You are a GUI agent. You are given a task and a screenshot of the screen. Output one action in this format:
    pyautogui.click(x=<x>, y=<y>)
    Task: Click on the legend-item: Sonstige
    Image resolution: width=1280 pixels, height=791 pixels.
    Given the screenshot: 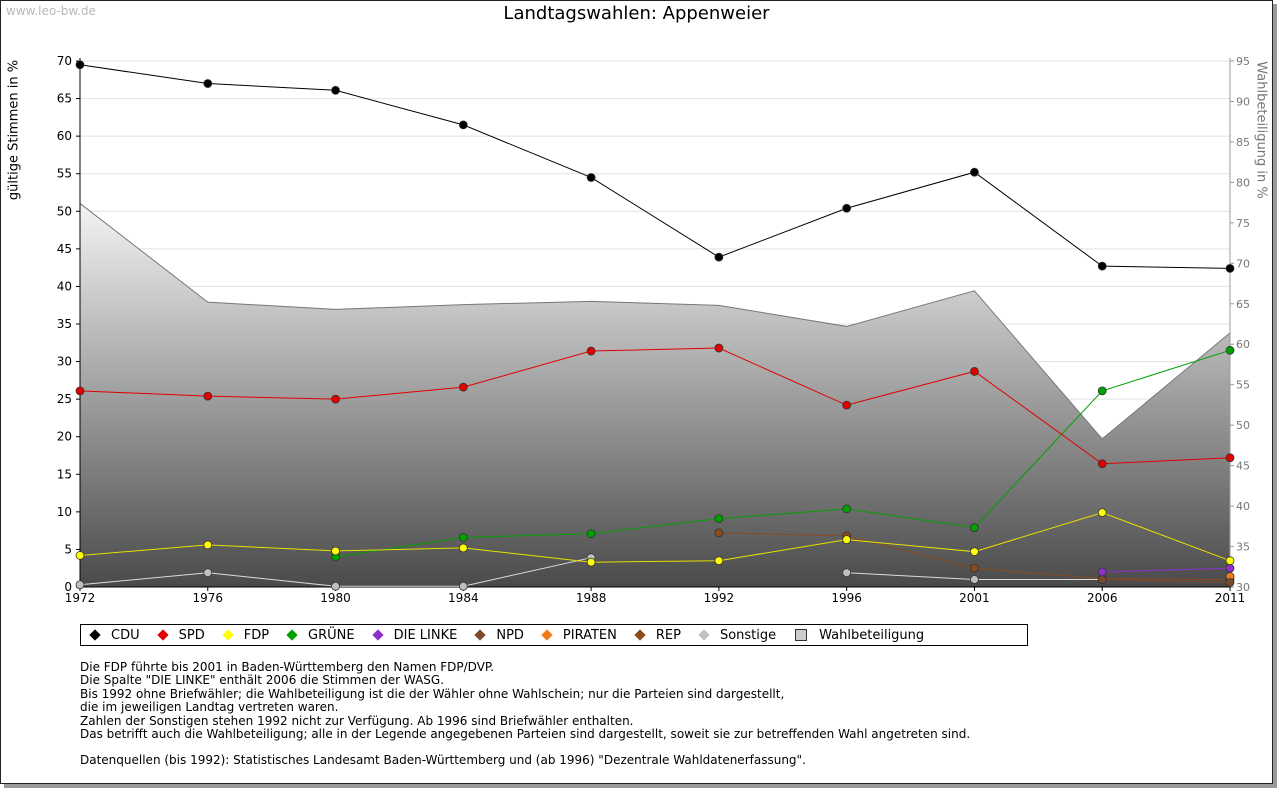 What is the action you would take?
    pyautogui.click(x=737, y=635)
    